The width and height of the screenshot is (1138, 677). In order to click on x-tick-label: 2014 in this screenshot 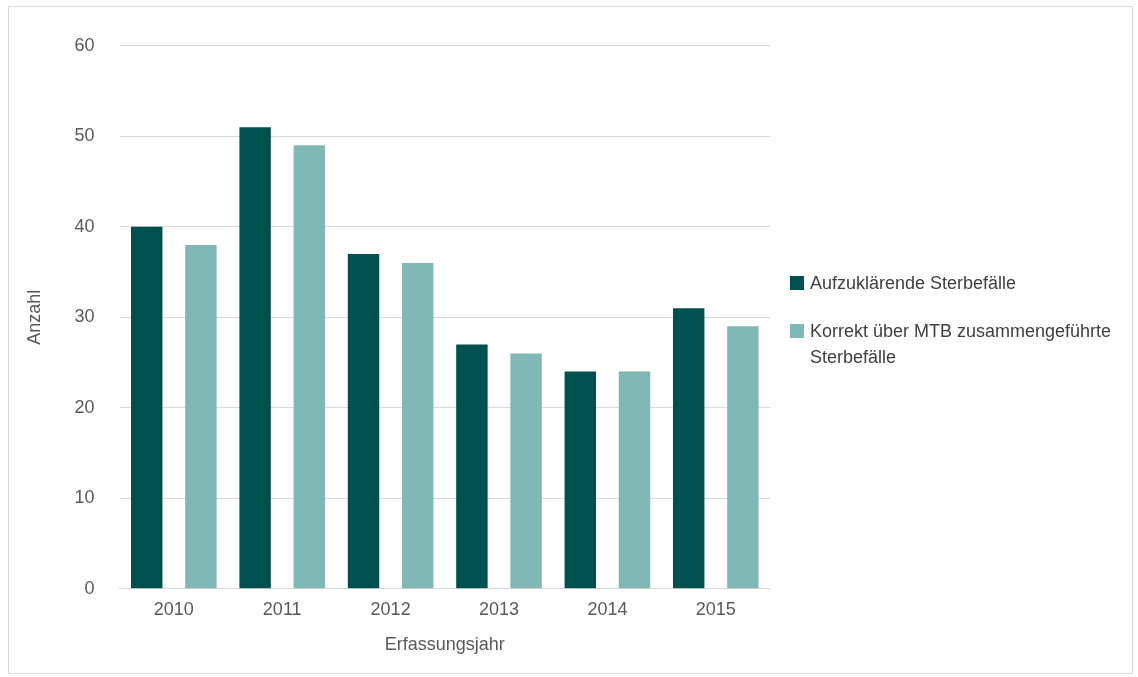, I will do `click(607, 608)`.